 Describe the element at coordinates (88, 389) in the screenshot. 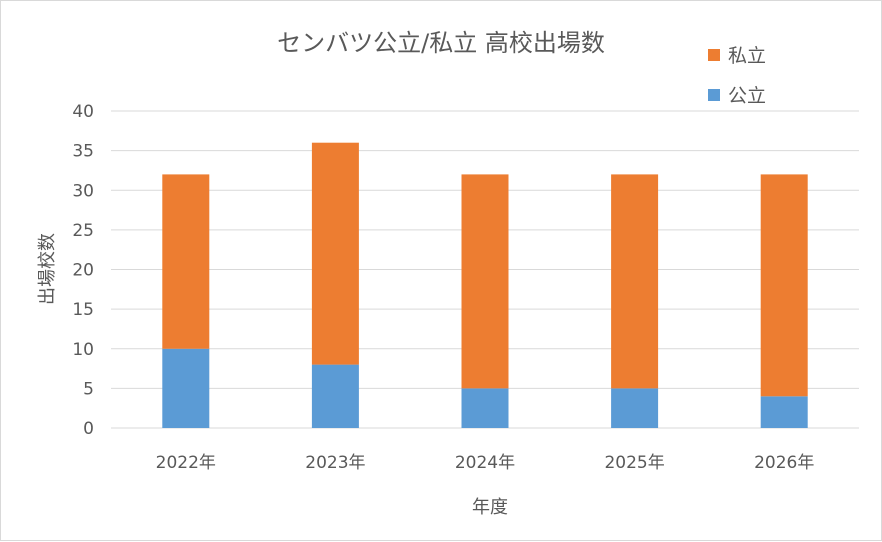

I see `y-tick-label: 5` at that location.